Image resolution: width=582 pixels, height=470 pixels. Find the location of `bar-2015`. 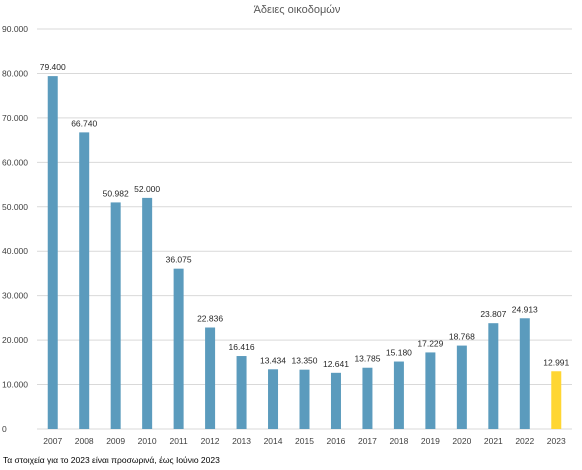

bar-2015 is located at coordinates (304, 399).